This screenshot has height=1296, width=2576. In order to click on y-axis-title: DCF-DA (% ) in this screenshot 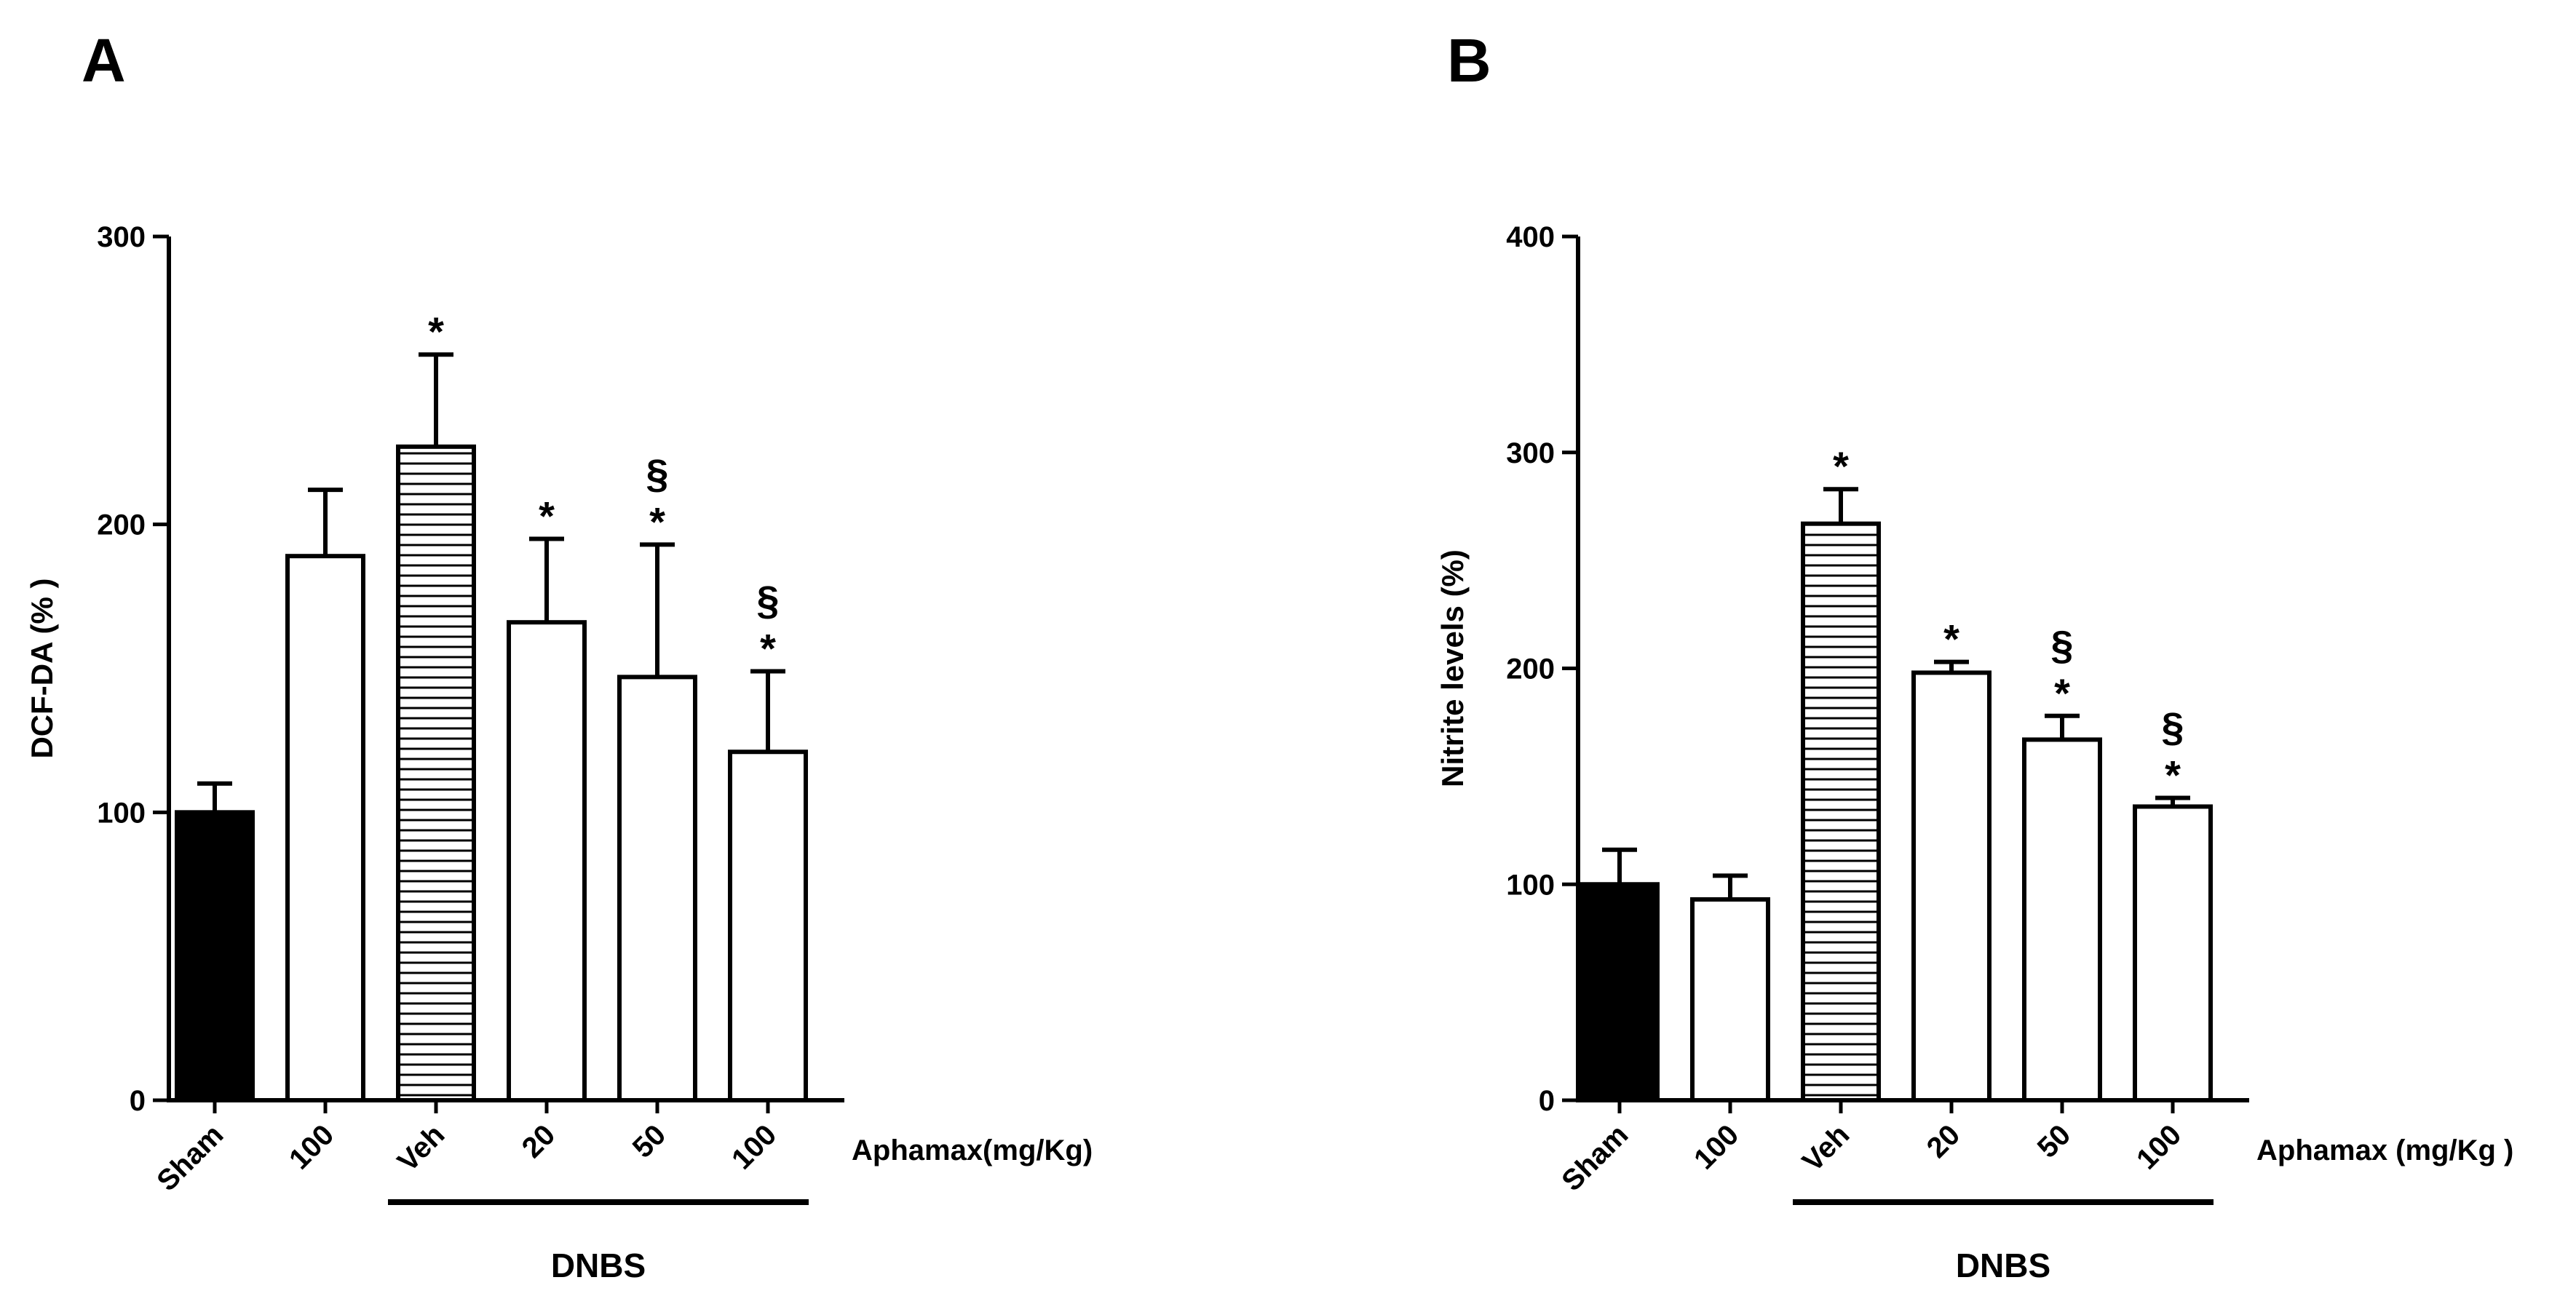, I will do `click(42, 668)`.